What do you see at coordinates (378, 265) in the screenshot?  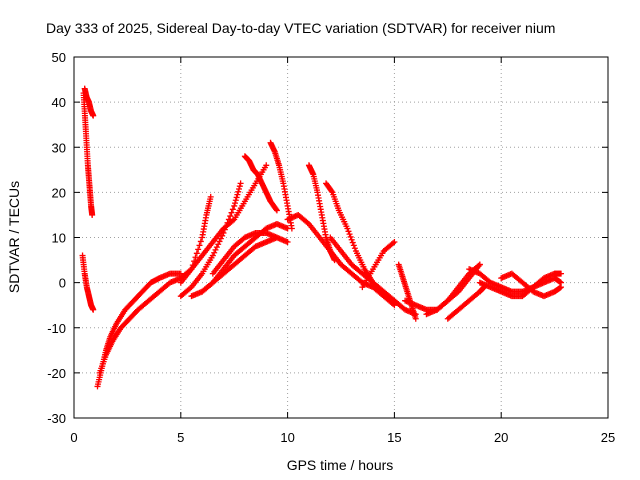 I see `series-pass-late-a` at bounding box center [378, 265].